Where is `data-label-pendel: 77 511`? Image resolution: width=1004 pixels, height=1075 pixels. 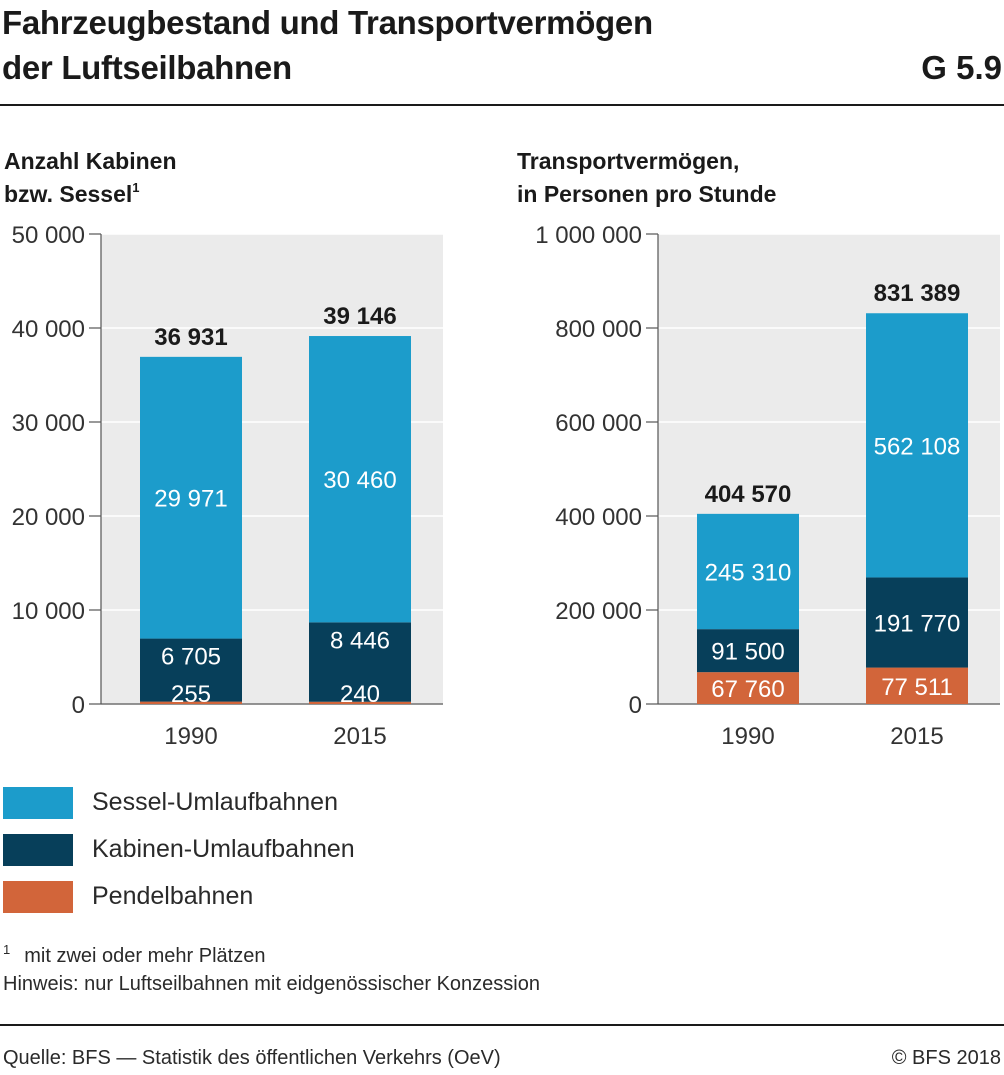 data-label-pendel: 77 511 is located at coordinates (917, 687).